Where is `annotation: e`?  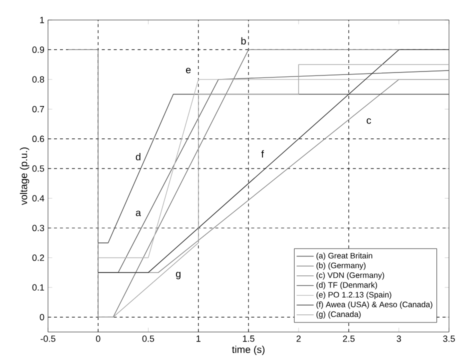 annotation: e is located at coordinates (188, 71).